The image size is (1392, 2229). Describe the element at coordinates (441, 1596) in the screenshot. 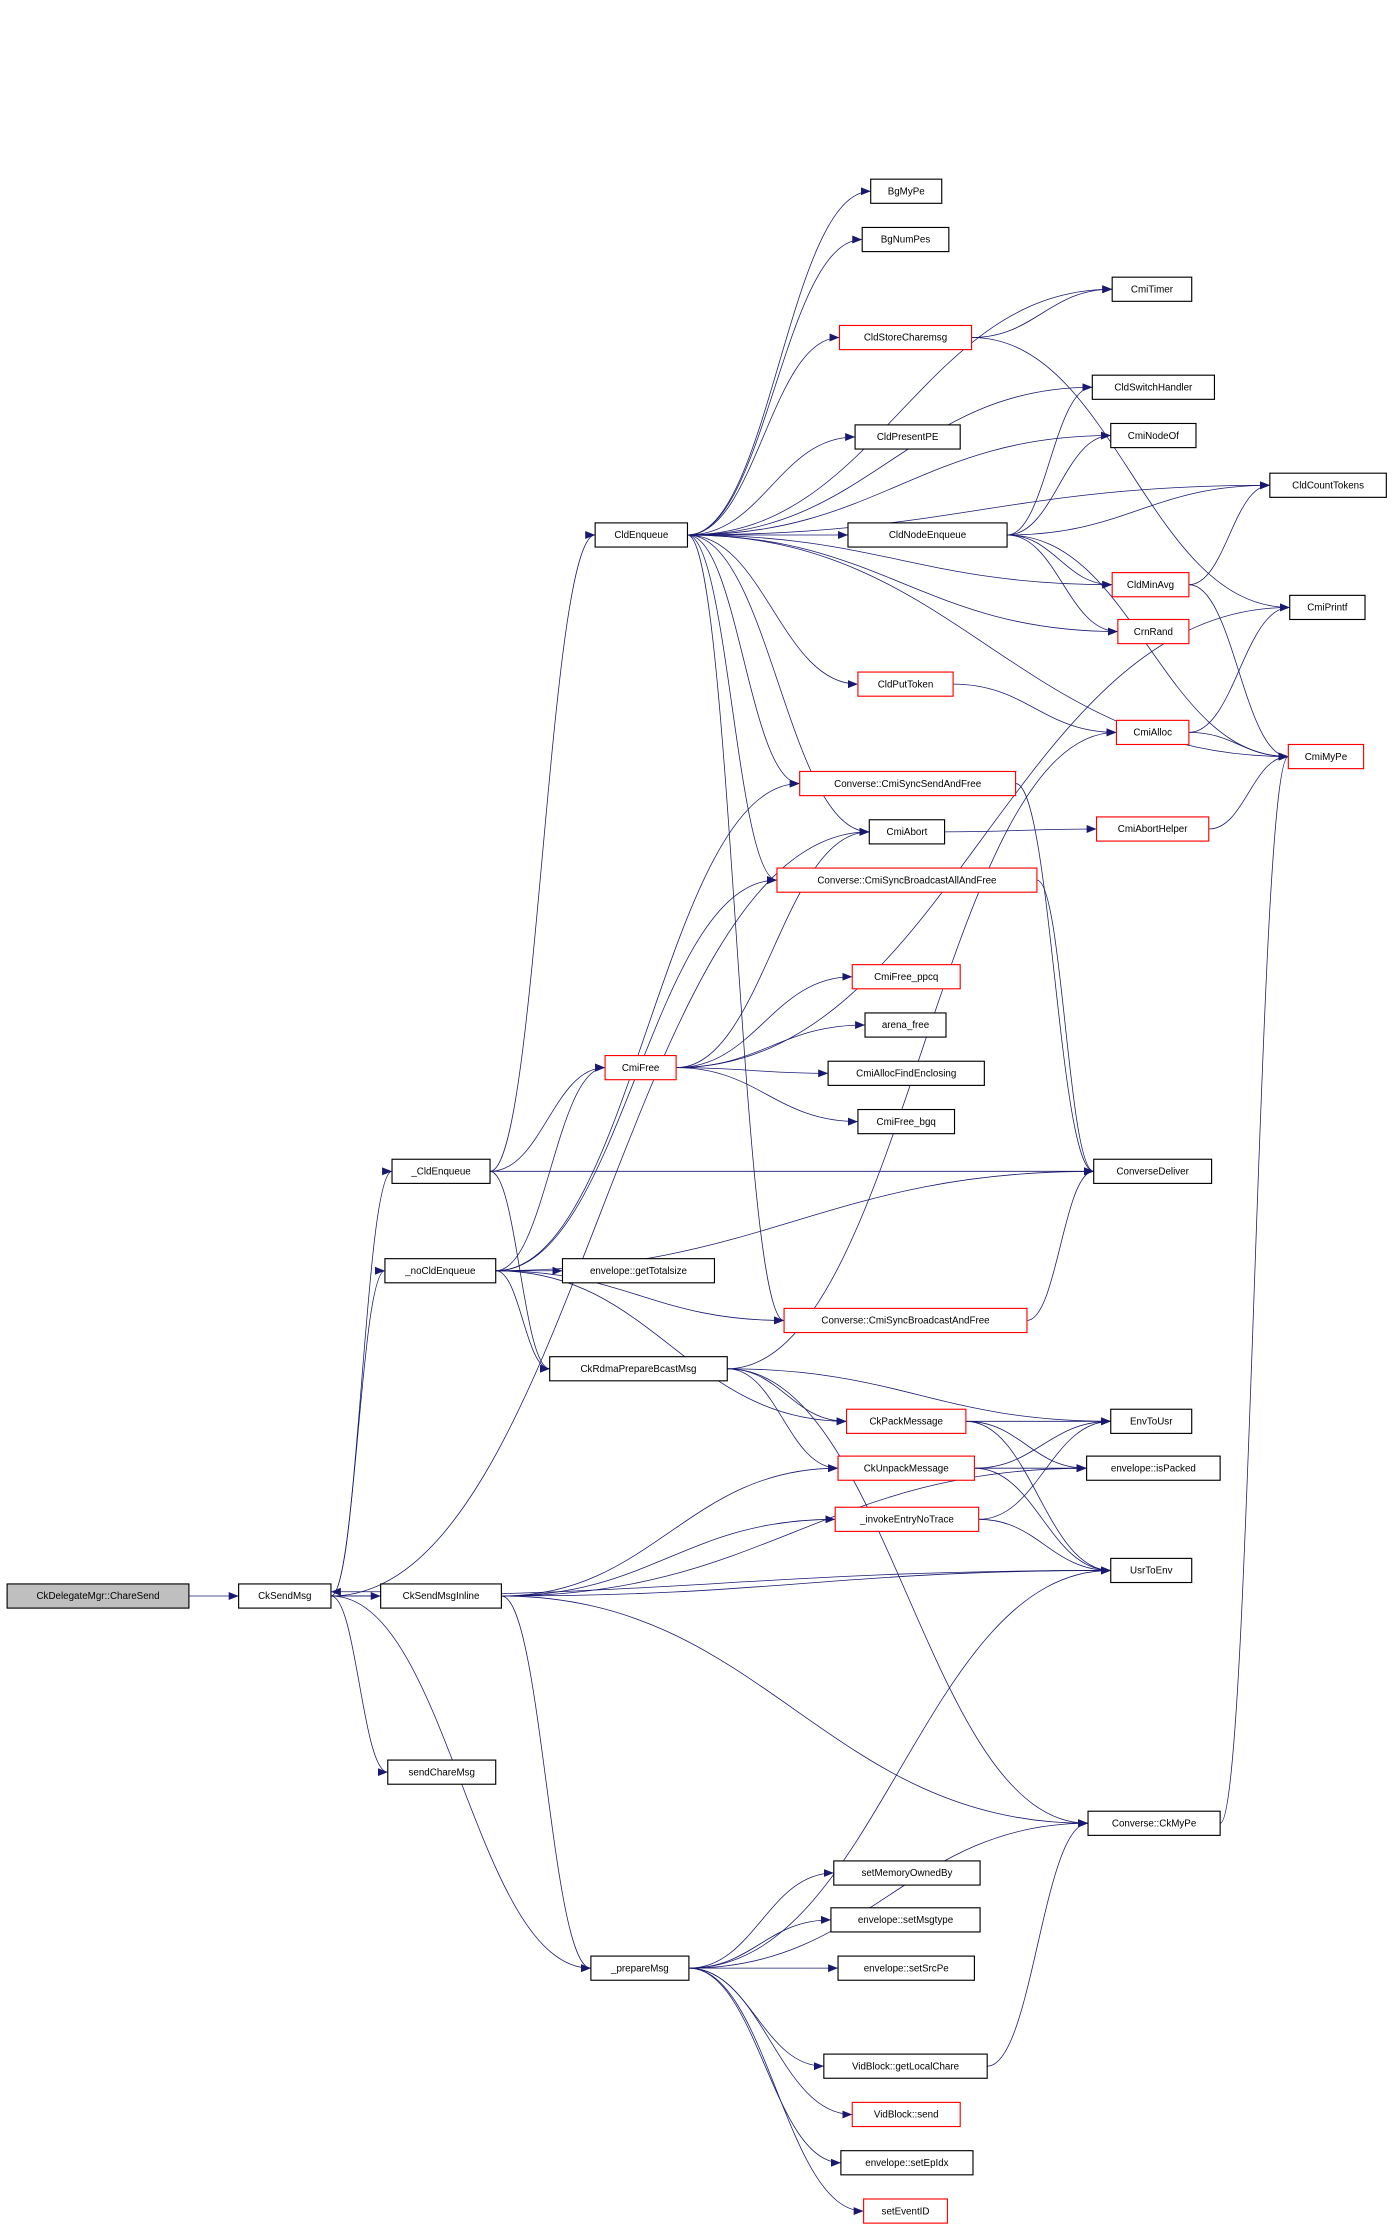

I see `node-cksendmsginline: CkSendMsgInline` at that location.